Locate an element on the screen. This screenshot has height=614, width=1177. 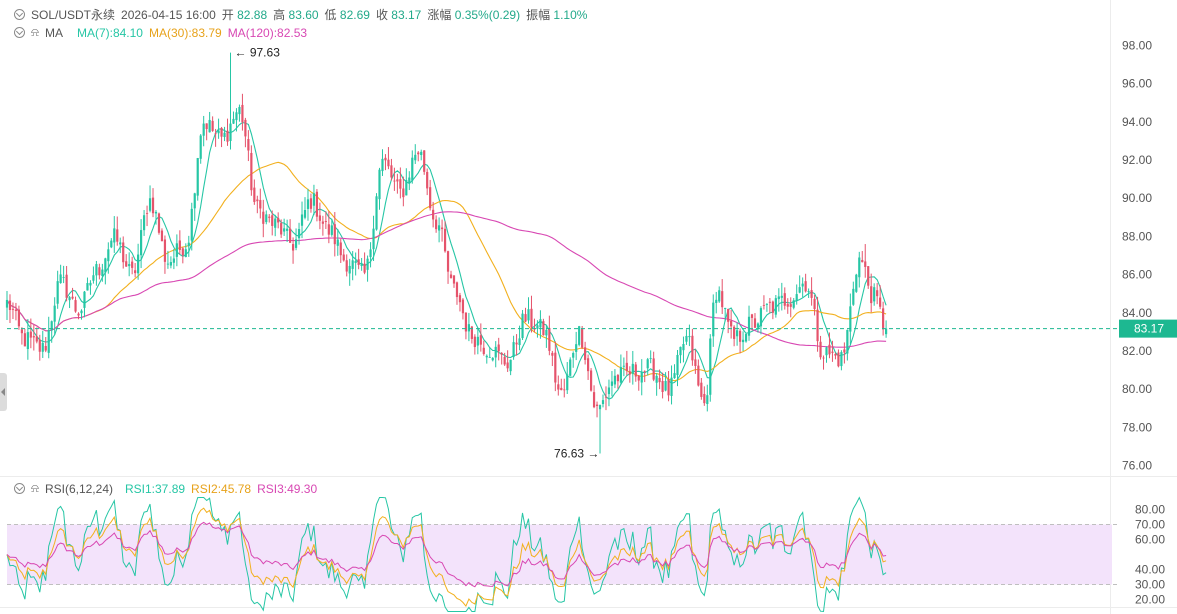
ma-indicator-label: MA is located at coordinates (53, 32).